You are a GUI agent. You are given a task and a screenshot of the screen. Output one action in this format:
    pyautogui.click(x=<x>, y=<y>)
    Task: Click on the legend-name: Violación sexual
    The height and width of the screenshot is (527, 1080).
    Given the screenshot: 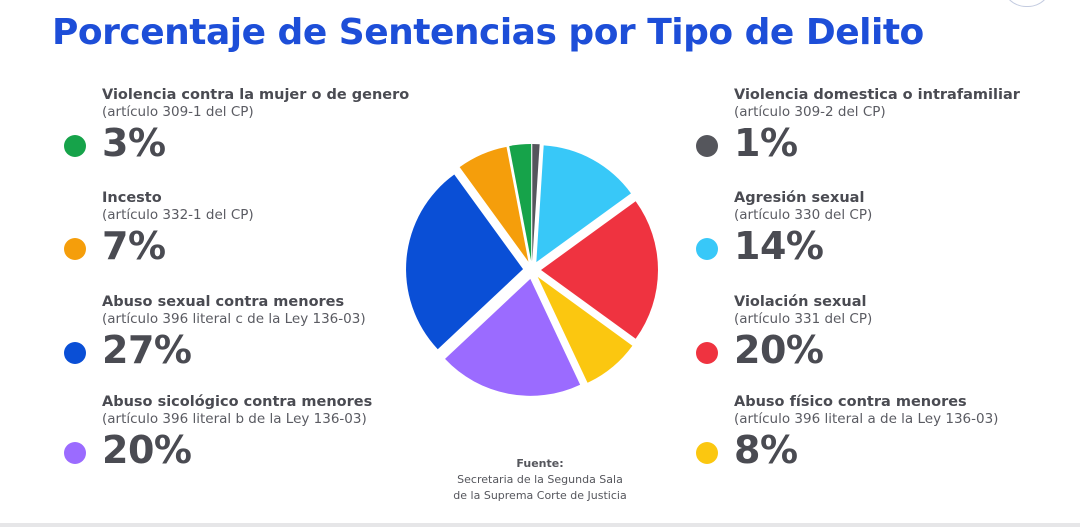 What is the action you would take?
    pyautogui.click(x=800, y=302)
    